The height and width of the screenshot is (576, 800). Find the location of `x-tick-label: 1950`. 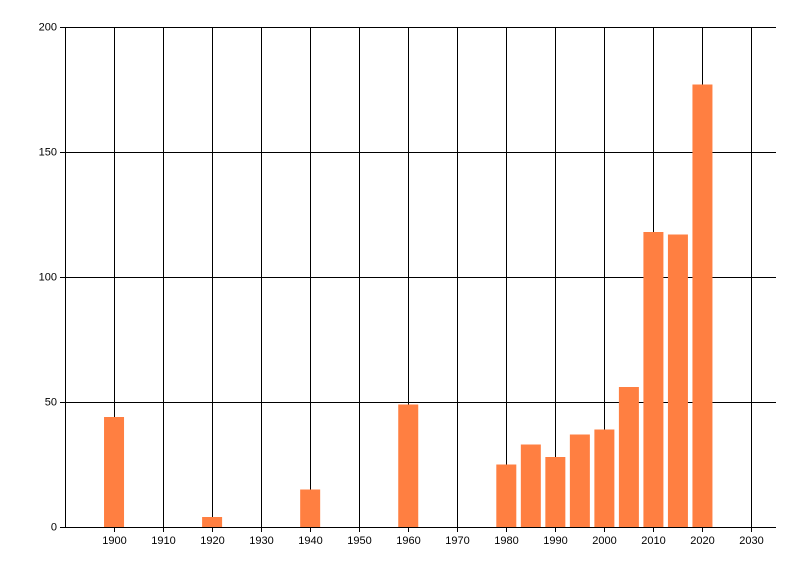

x-tick-label: 1950 is located at coordinates (359, 541).